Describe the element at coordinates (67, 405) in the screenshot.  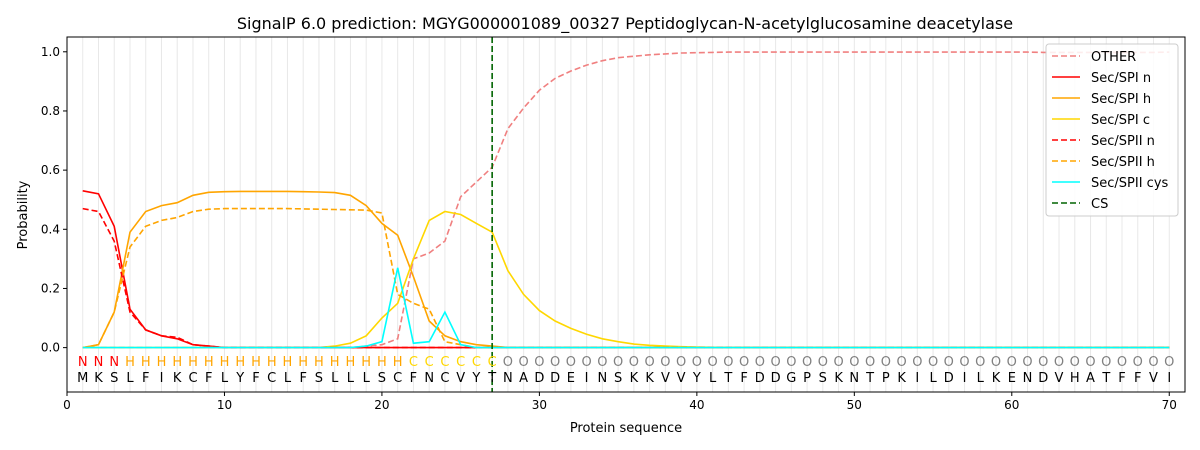
I see `x-tick-label: 0` at that location.